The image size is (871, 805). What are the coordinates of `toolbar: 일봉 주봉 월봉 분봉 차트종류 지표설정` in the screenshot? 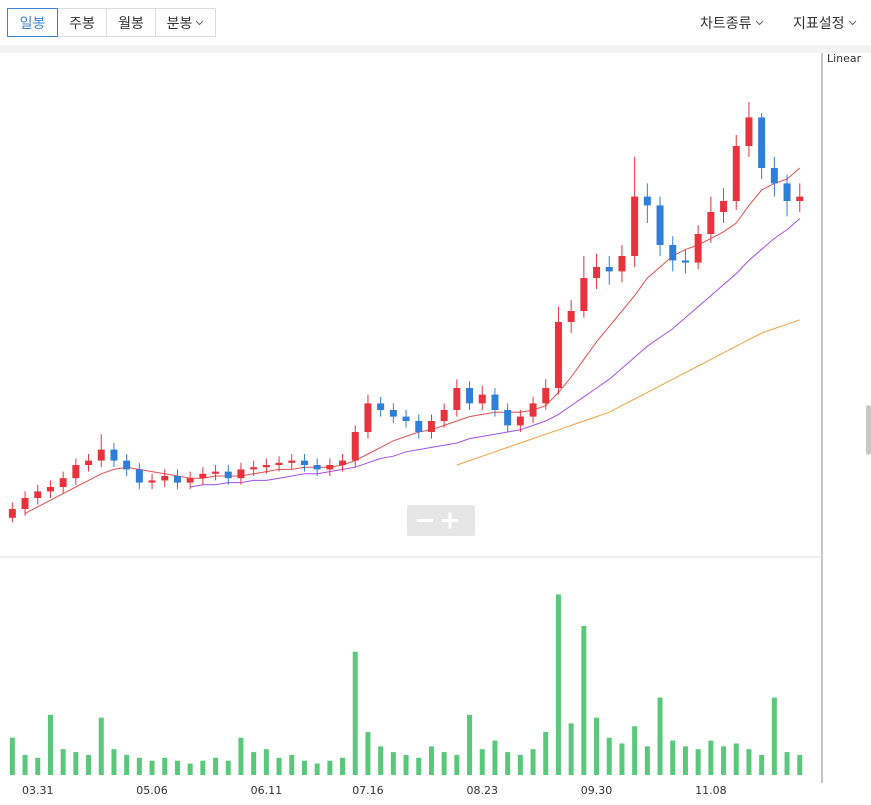 It's located at (435, 22).